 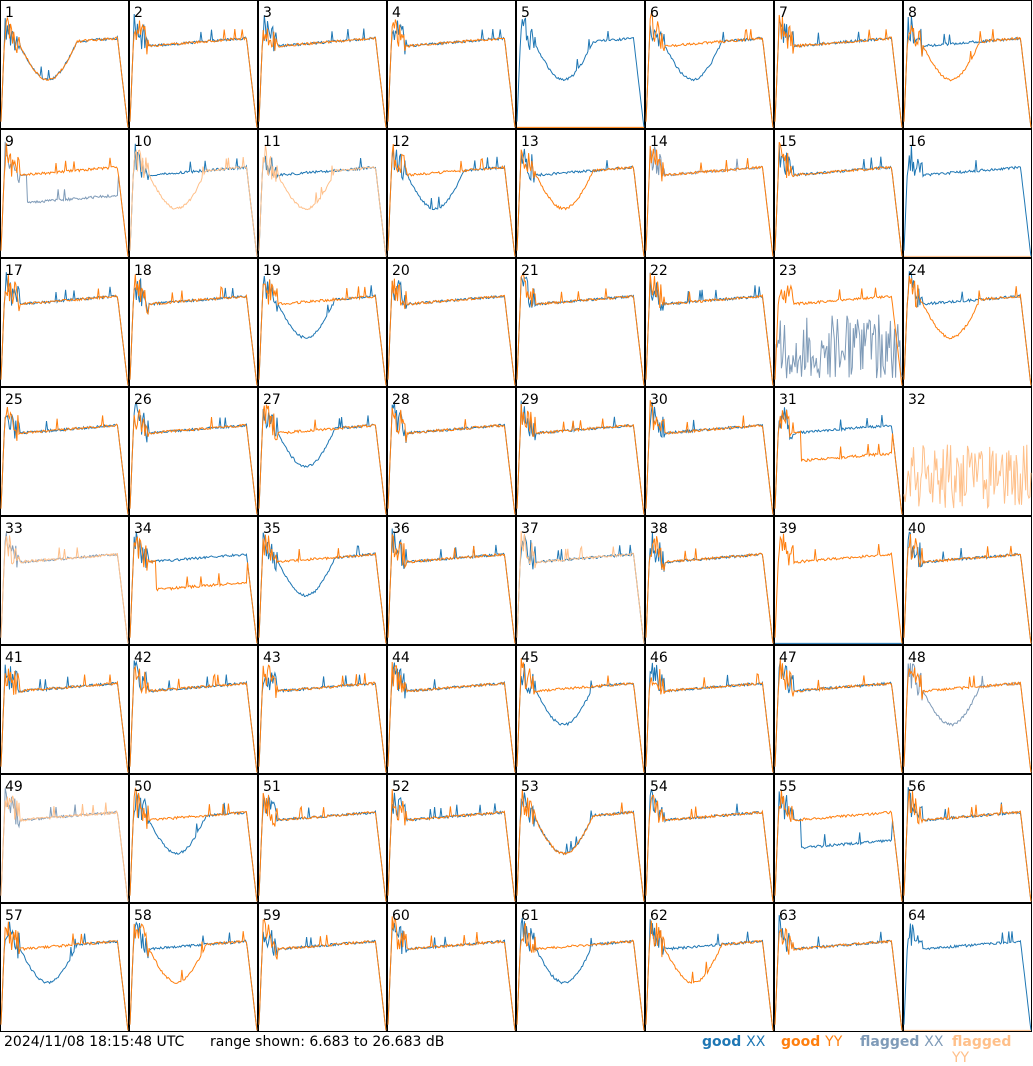 I want to click on panel-62: 62, so click(x=709, y=967).